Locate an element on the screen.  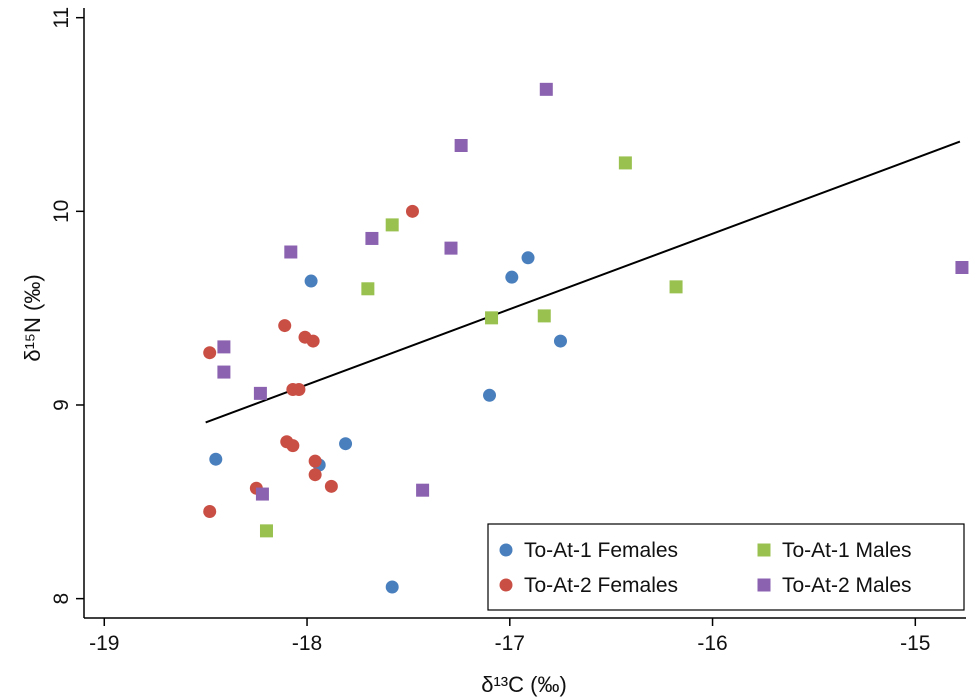
x-tick-label: -18 is located at coordinates (307, 643).